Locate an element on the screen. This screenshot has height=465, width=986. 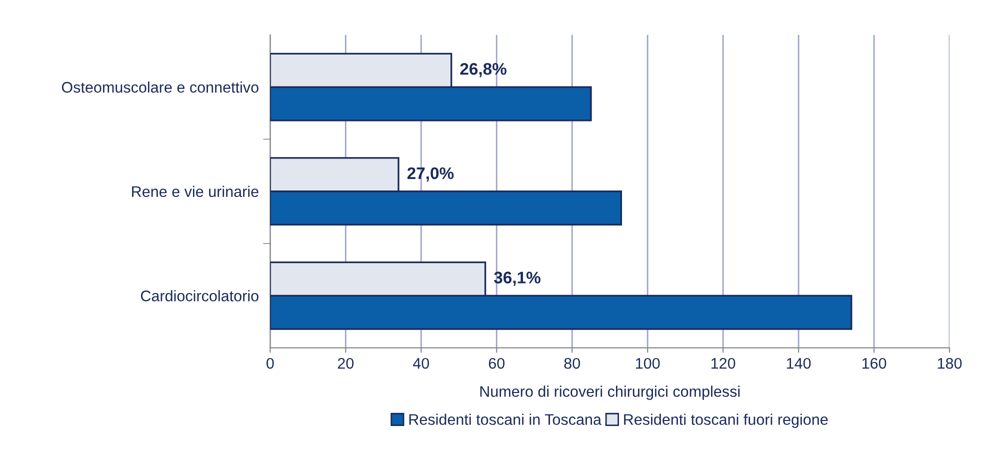
x-tick-label: 180 is located at coordinates (950, 363).